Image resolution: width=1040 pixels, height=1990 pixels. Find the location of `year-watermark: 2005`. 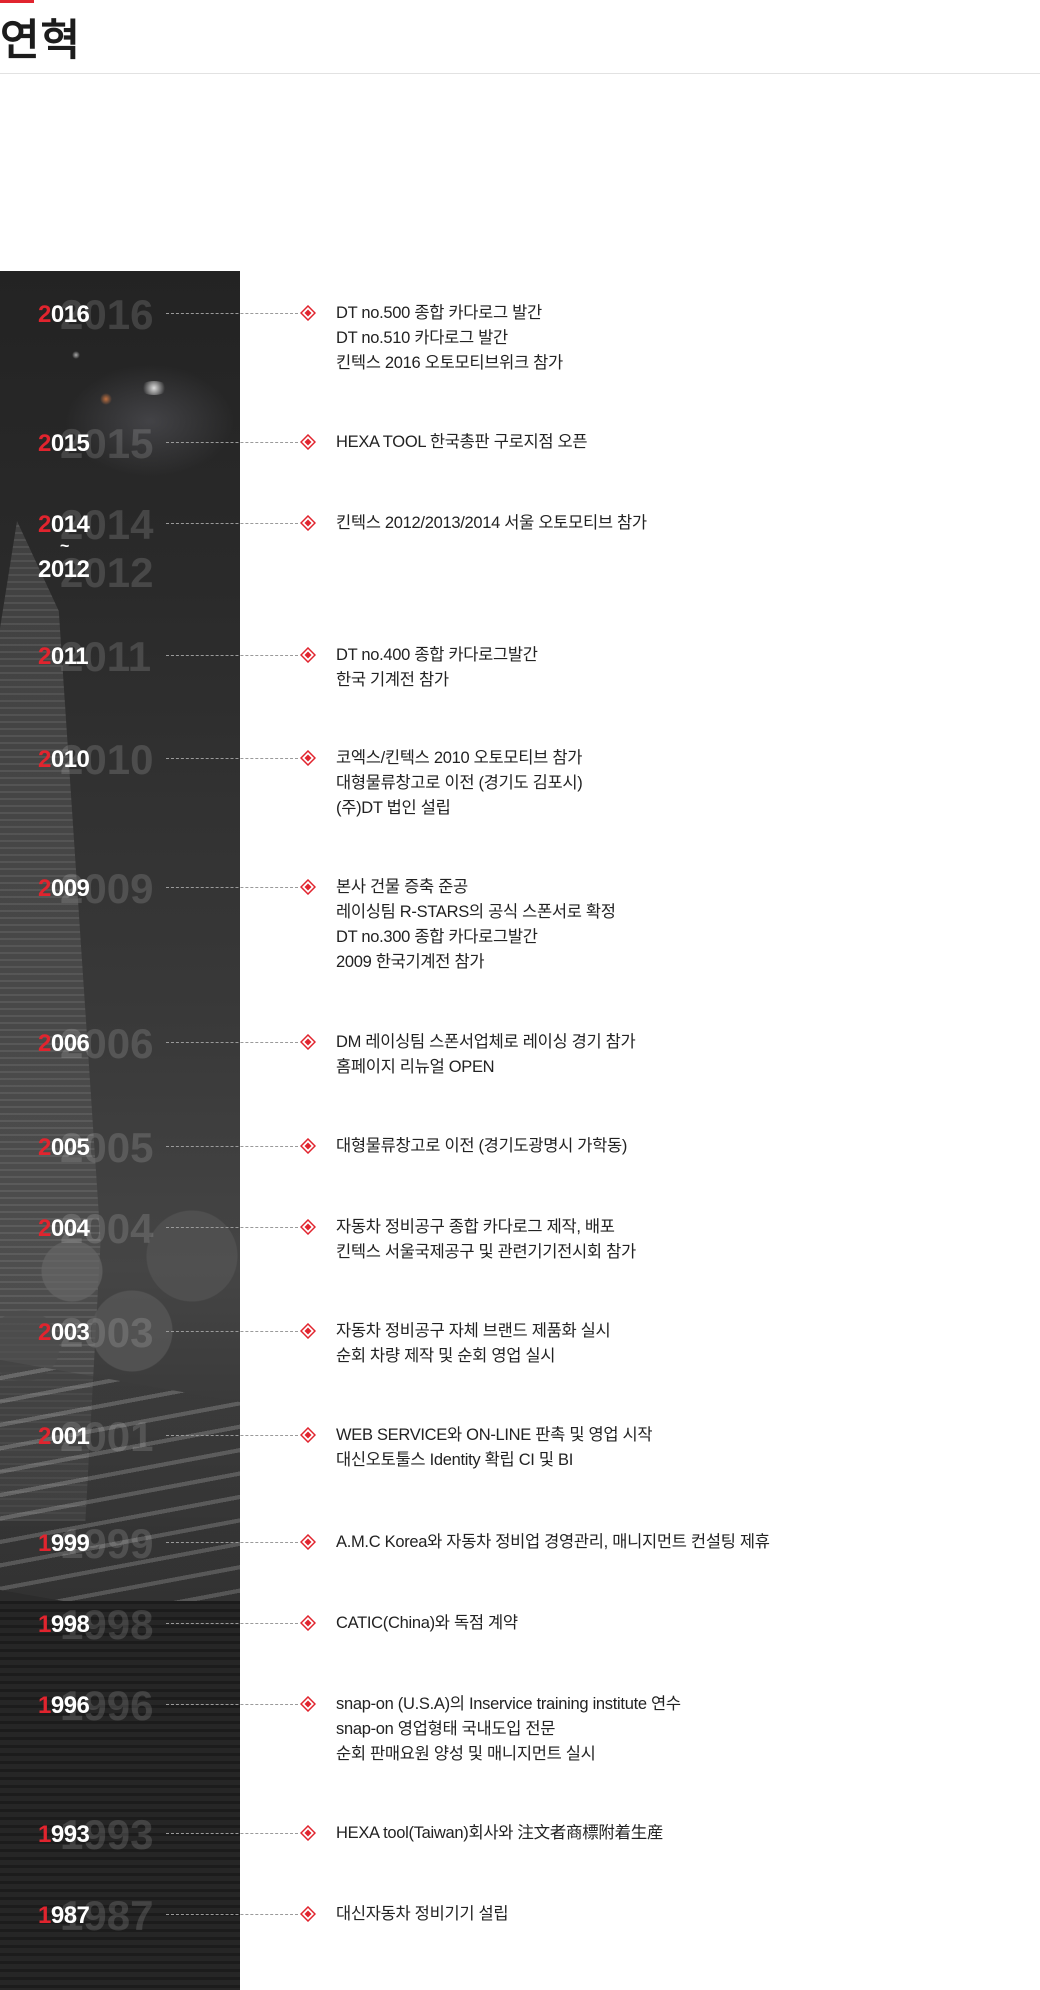

year-watermark: 2005 is located at coordinates (107, 1147).